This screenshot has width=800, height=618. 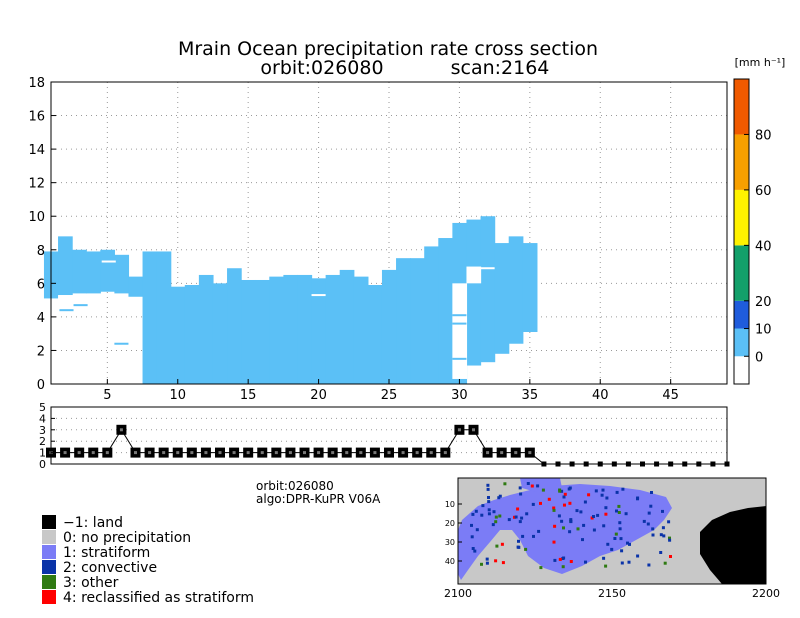 What do you see at coordinates (42, 418) in the screenshot?
I see `strip-y-tick-label: 4` at bounding box center [42, 418].